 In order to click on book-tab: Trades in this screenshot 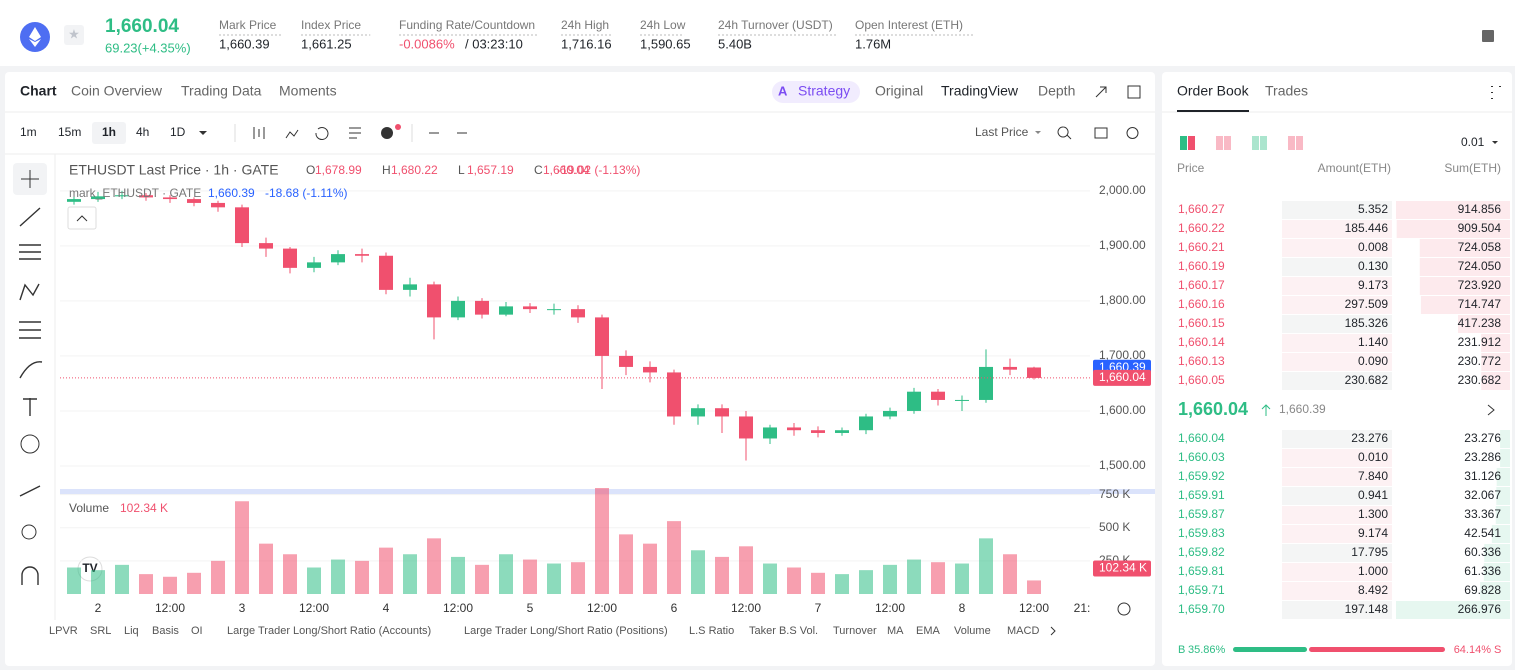, I will do `click(1286, 91)`.